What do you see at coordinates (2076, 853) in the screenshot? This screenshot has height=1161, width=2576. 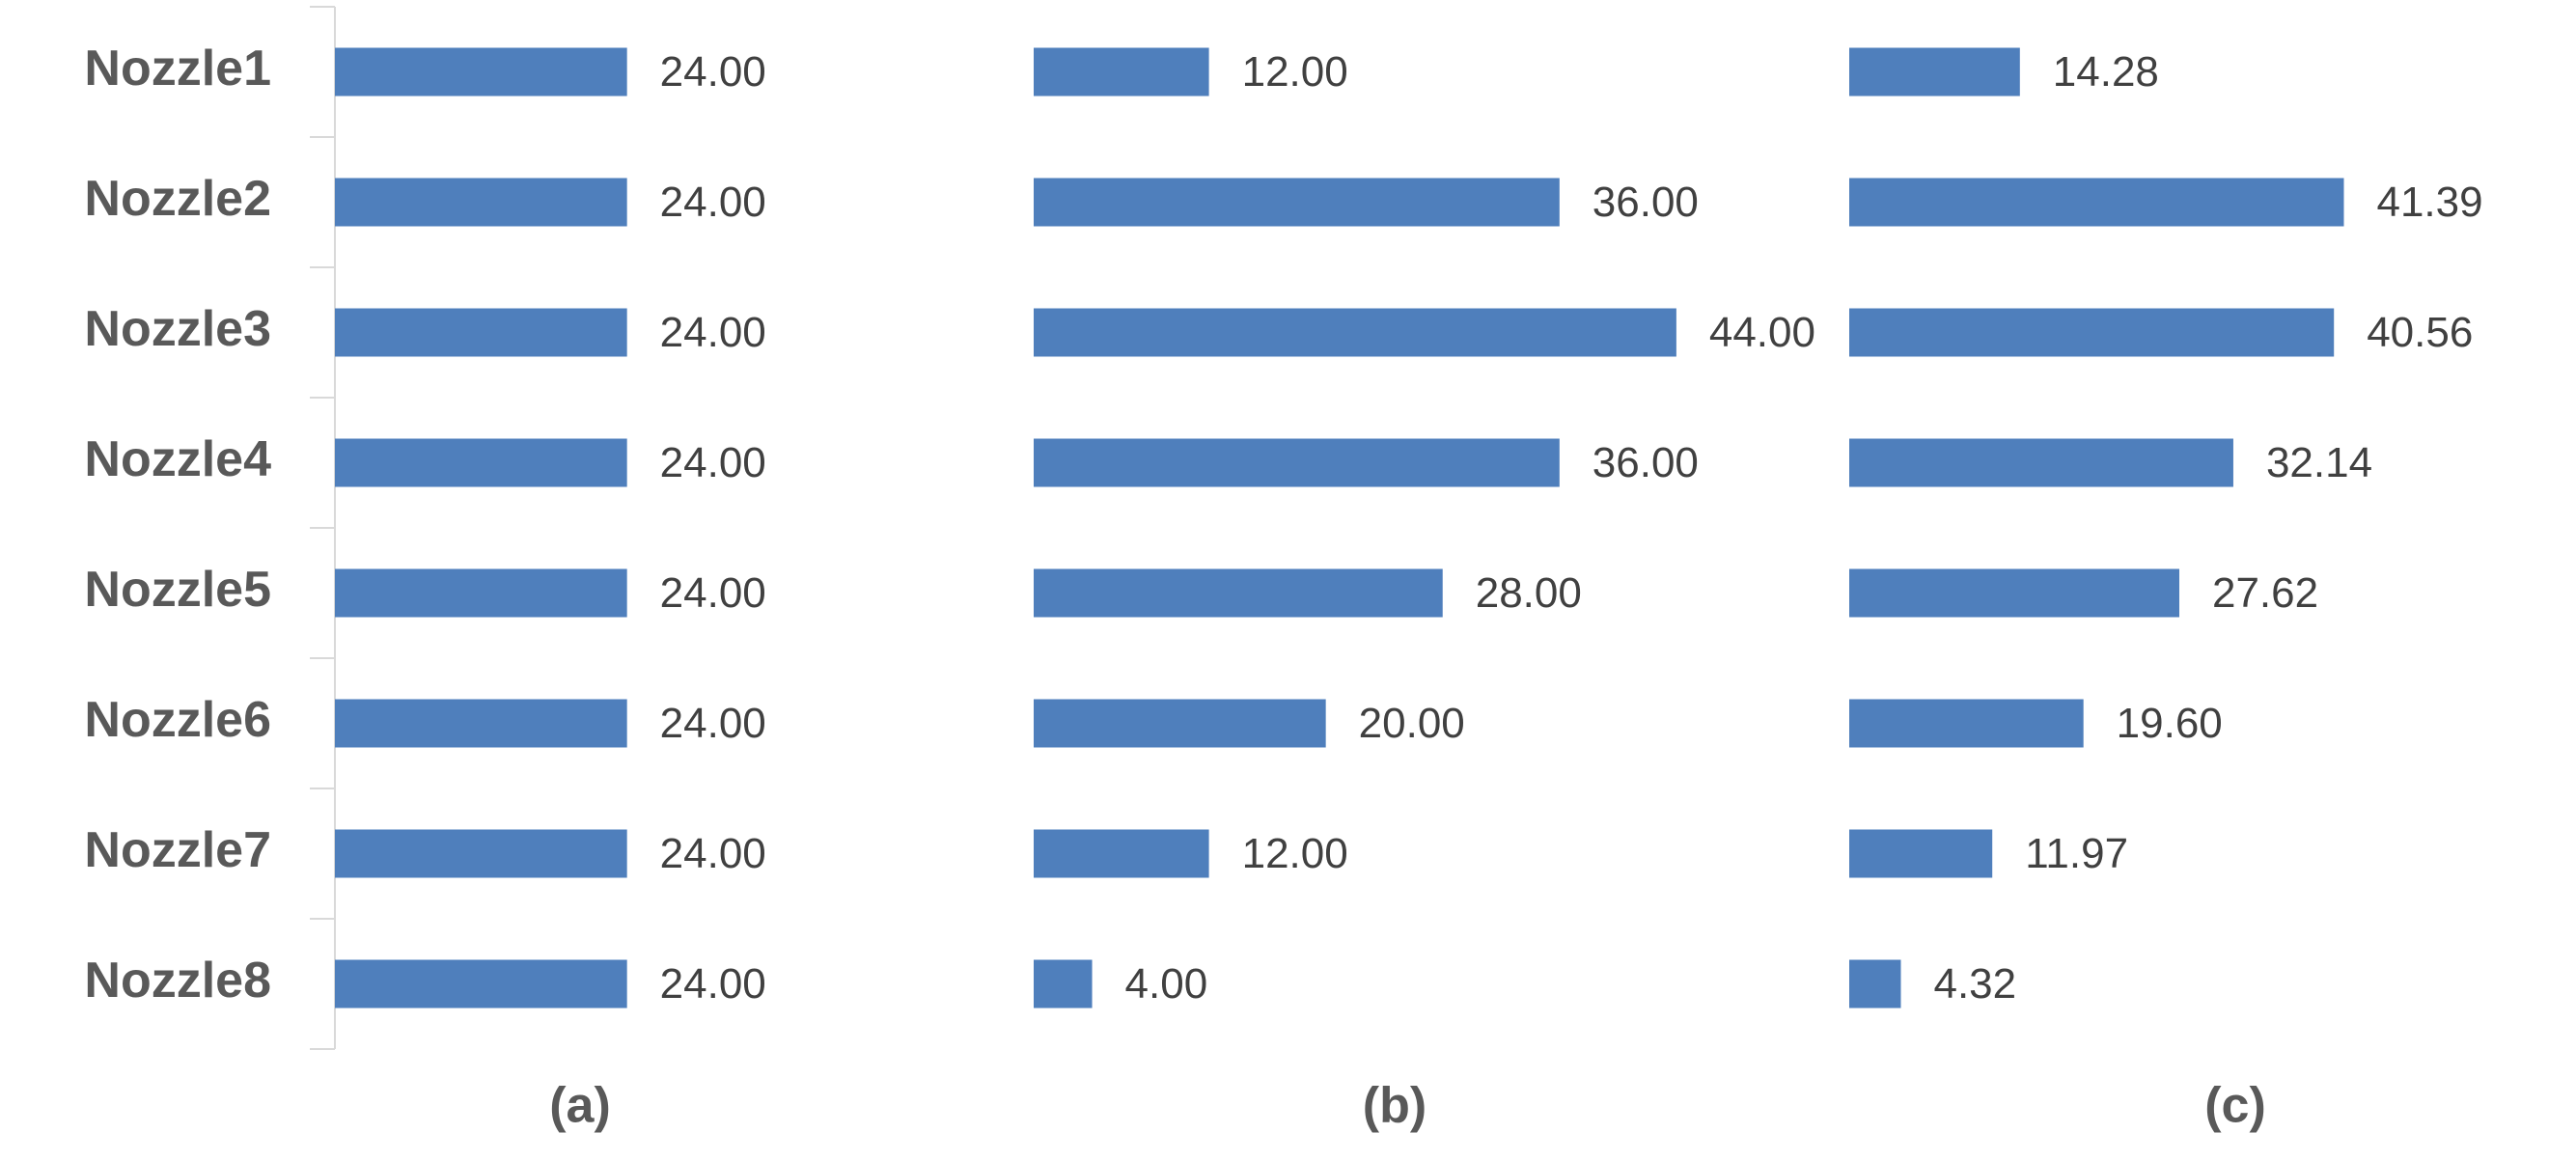 I see `value-label: 11.97` at bounding box center [2076, 853].